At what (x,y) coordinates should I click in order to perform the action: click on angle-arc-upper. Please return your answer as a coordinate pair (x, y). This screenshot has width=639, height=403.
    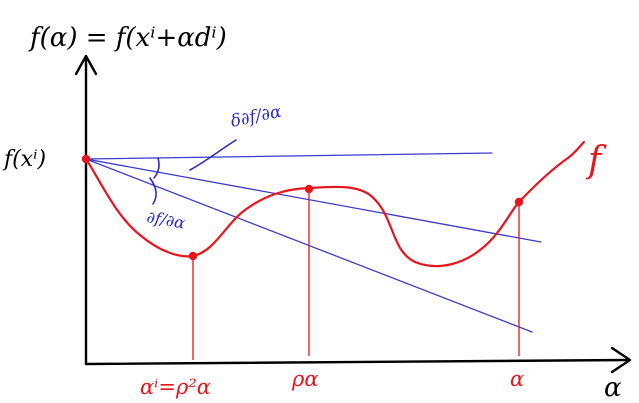
    Looking at the image, I should click on (156, 168).